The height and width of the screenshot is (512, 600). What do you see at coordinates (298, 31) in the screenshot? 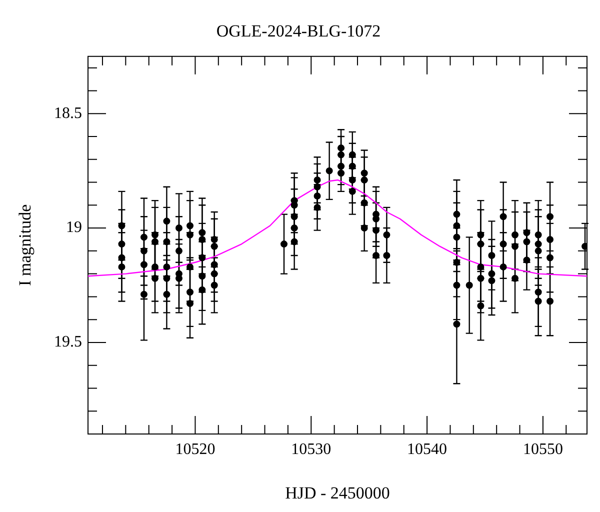
I see `chart-title: OGLE-2024-BLG-1072` at bounding box center [298, 31].